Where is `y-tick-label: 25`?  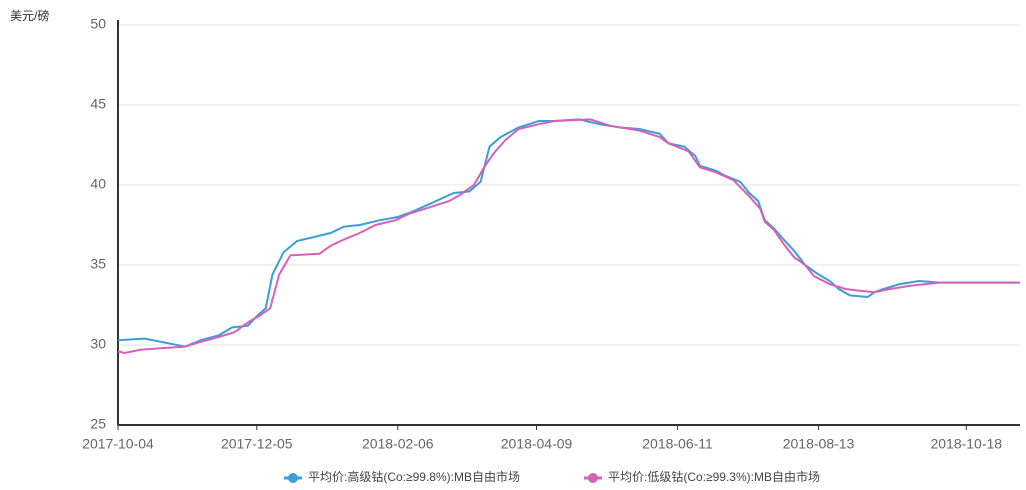 y-tick-label: 25 is located at coordinates (98, 424).